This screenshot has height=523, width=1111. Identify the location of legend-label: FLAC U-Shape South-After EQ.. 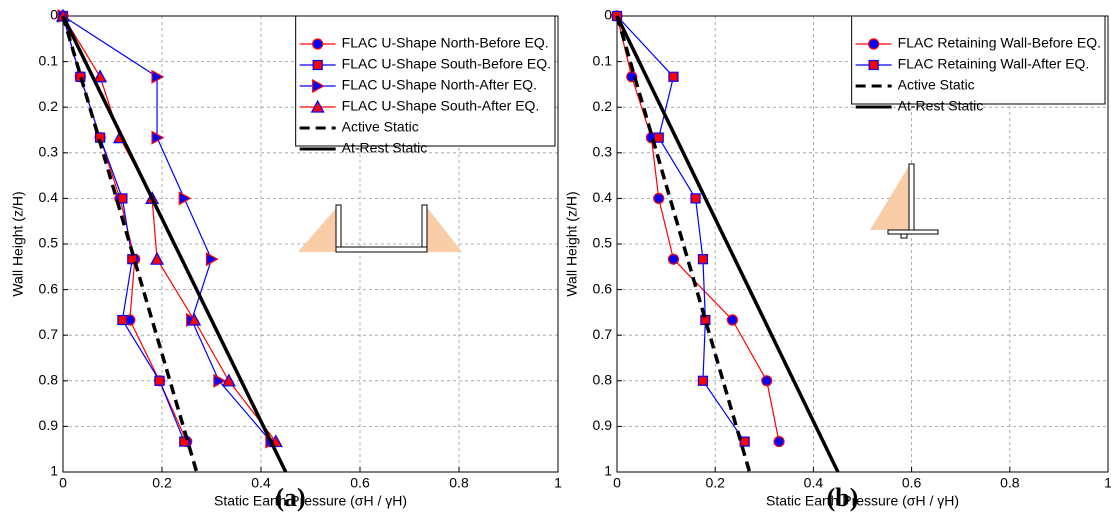
(441, 106).